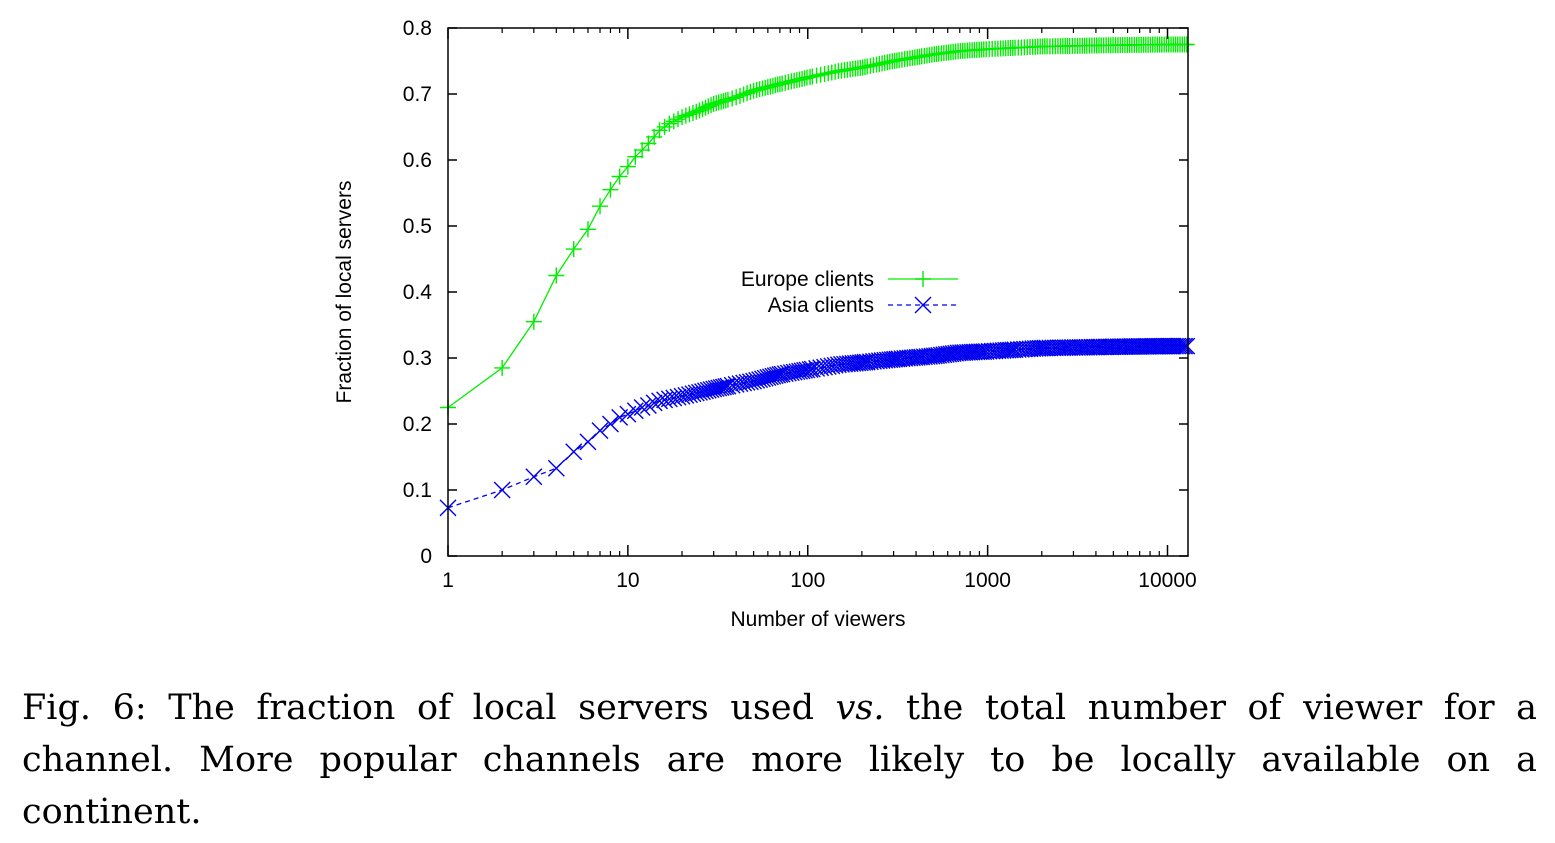 The height and width of the screenshot is (843, 1555). What do you see at coordinates (817, 619) in the screenshot?
I see `x-axis-title: Number of viewers` at bounding box center [817, 619].